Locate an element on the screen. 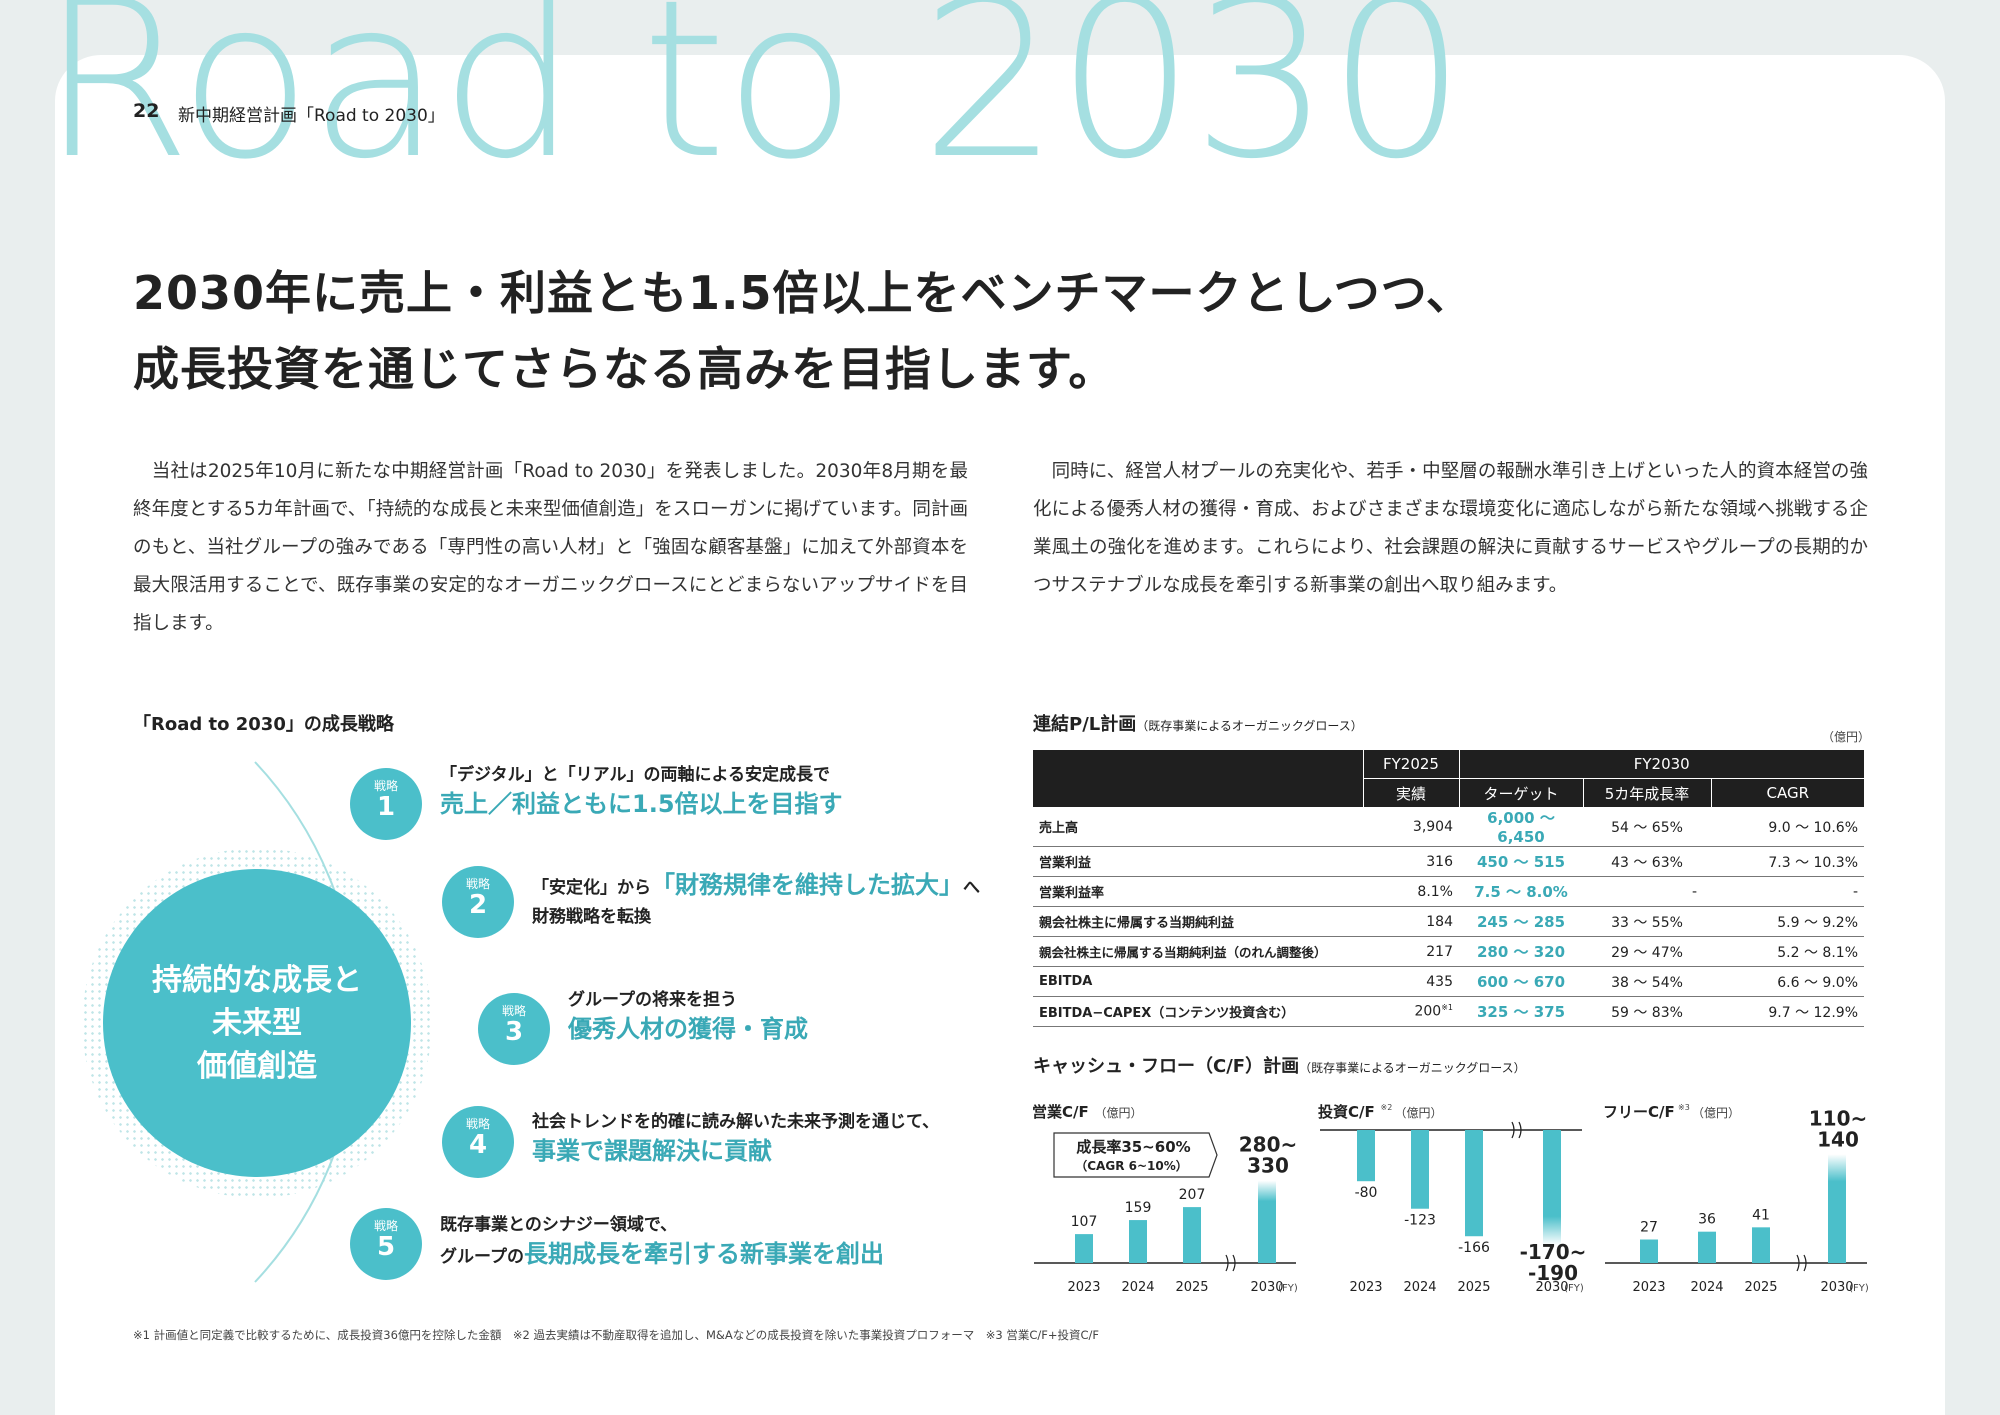 Image resolution: width=2000 pixels, height=1415 pixels. badge-number: 2 is located at coordinates (478, 905).